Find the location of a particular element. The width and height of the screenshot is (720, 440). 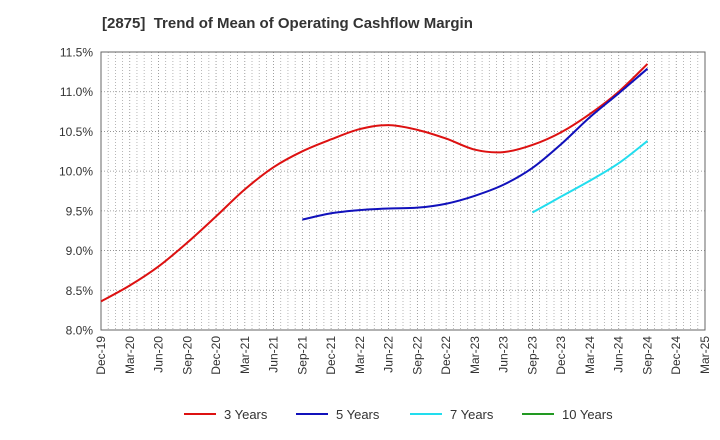

x-tick-label: Mar-23 is located at coordinates (475, 355).